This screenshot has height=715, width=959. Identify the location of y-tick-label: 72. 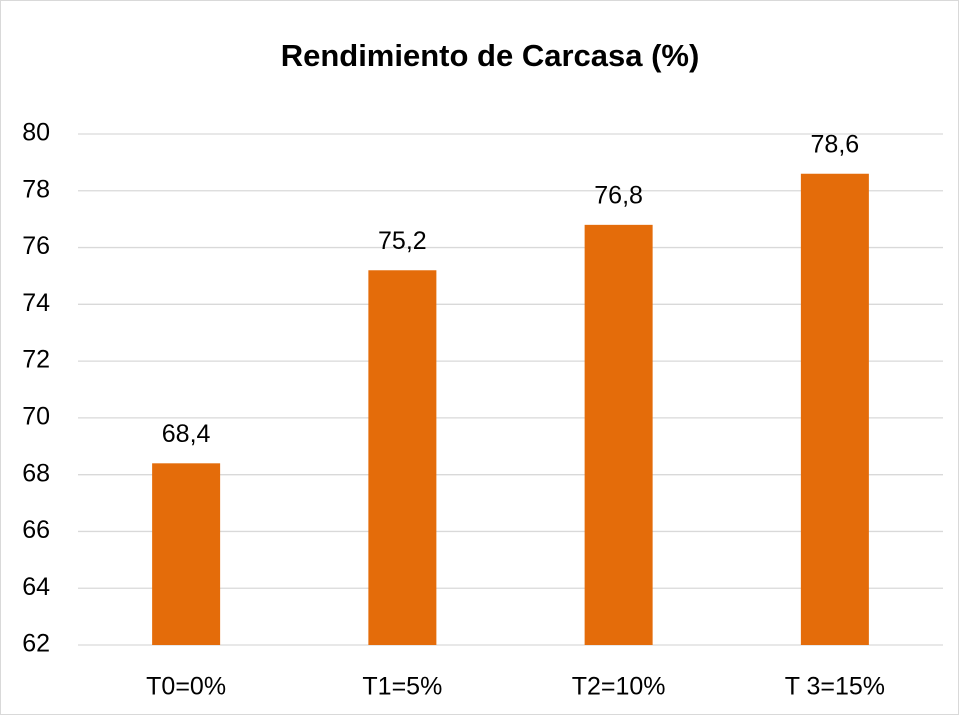
(36, 360).